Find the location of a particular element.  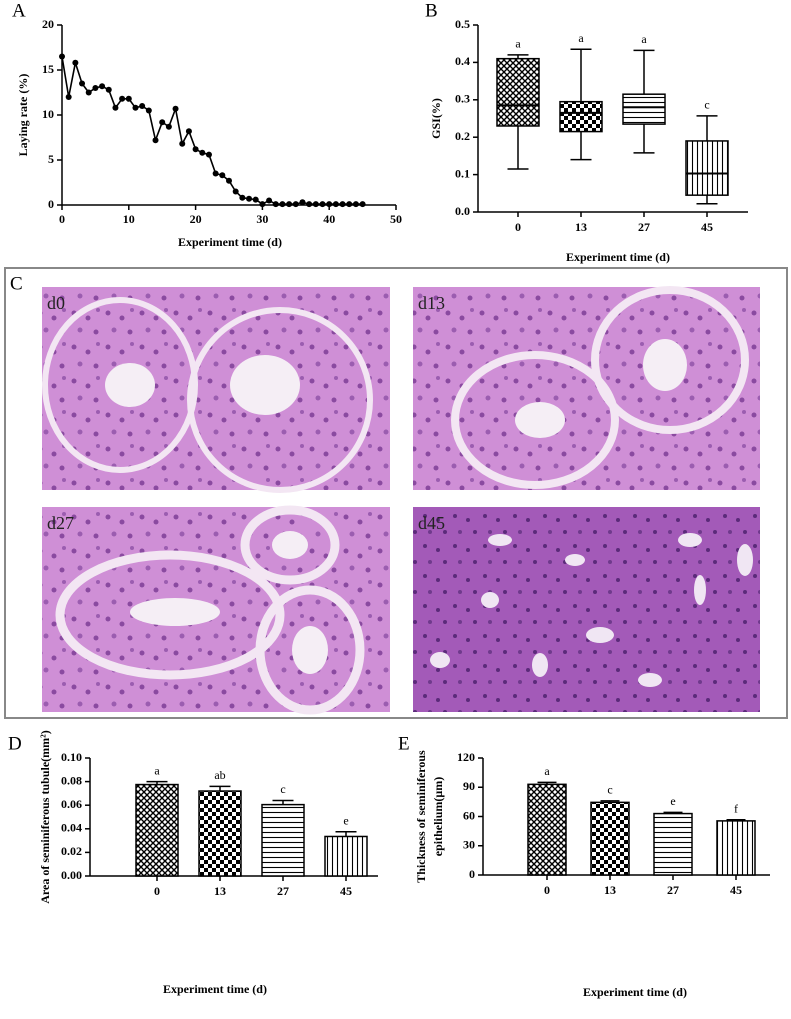

y-tick-label: 0.3 is located at coordinates (462, 99).